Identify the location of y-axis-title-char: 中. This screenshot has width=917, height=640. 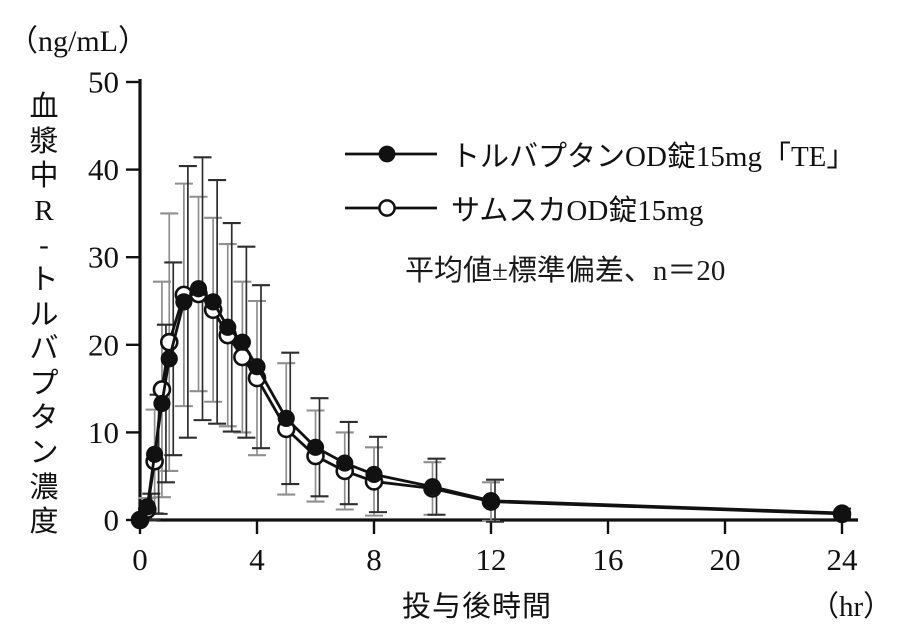
(44, 176).